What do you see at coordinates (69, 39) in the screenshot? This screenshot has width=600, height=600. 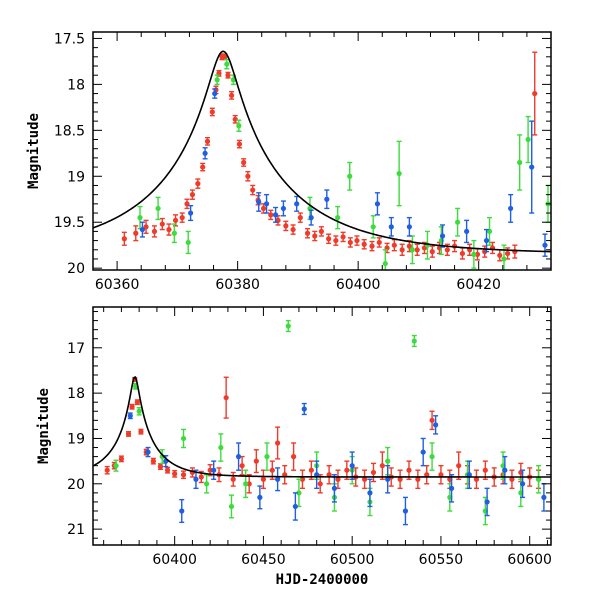 I see `y-tick-label: 17.5` at bounding box center [69, 39].